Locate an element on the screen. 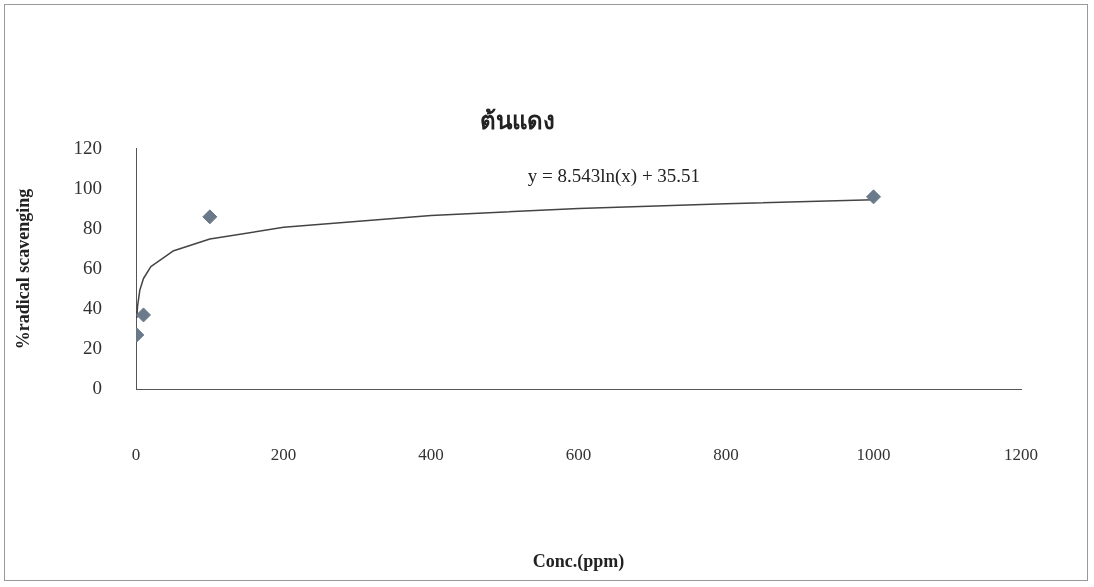 Image resolution: width=1094 pixels, height=587 pixels. y-tick-label: 60 is located at coordinates (93, 267).